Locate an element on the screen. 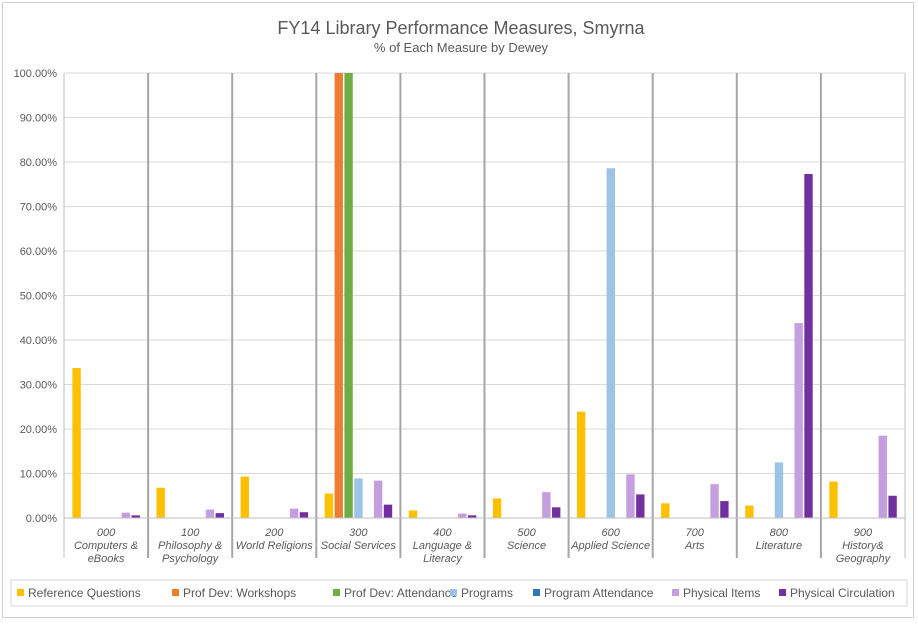 This screenshot has height=624, width=918. y-tick-label: 10.00% is located at coordinates (39, 475).